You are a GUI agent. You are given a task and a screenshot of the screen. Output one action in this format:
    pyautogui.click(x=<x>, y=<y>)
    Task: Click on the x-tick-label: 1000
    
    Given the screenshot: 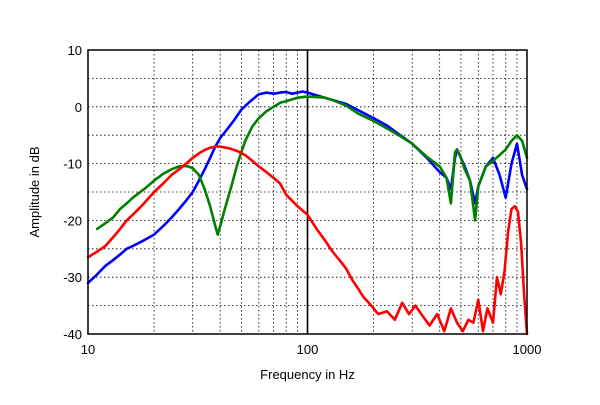 What is the action you would take?
    pyautogui.click(x=527, y=349)
    